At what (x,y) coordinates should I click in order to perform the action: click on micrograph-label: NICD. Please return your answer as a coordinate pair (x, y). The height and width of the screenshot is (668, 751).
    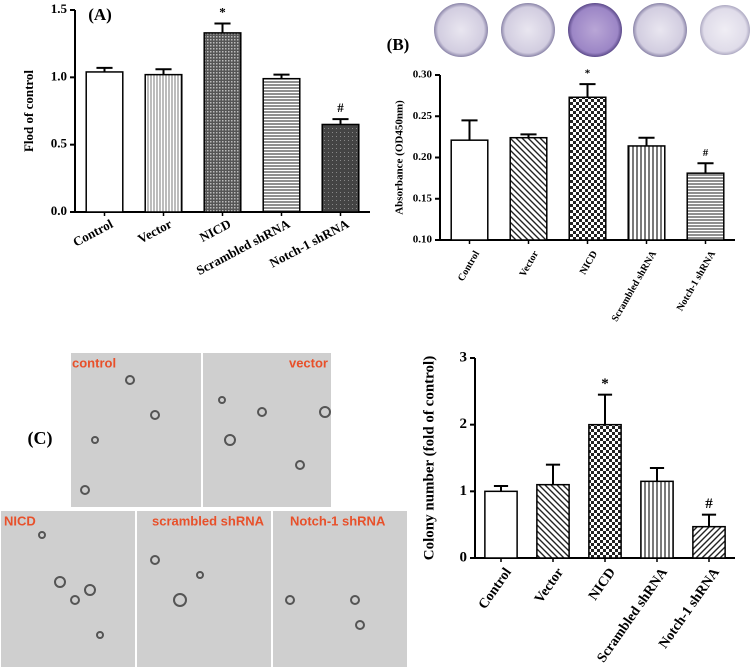
    Looking at the image, I should click on (20, 520).